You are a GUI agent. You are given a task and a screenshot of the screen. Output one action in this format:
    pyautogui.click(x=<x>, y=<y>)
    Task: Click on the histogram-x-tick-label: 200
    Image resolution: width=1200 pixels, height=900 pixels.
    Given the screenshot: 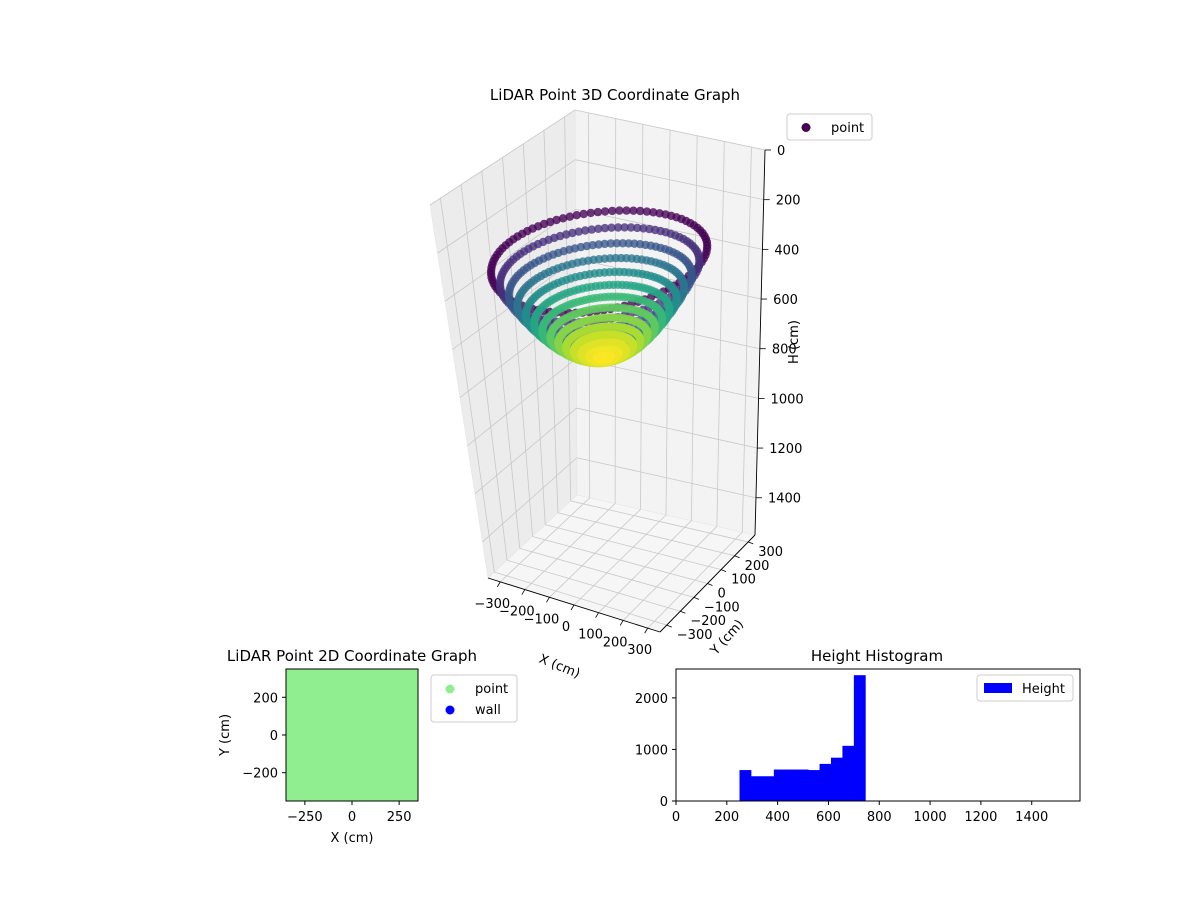 What is the action you would take?
    pyautogui.click(x=726, y=817)
    